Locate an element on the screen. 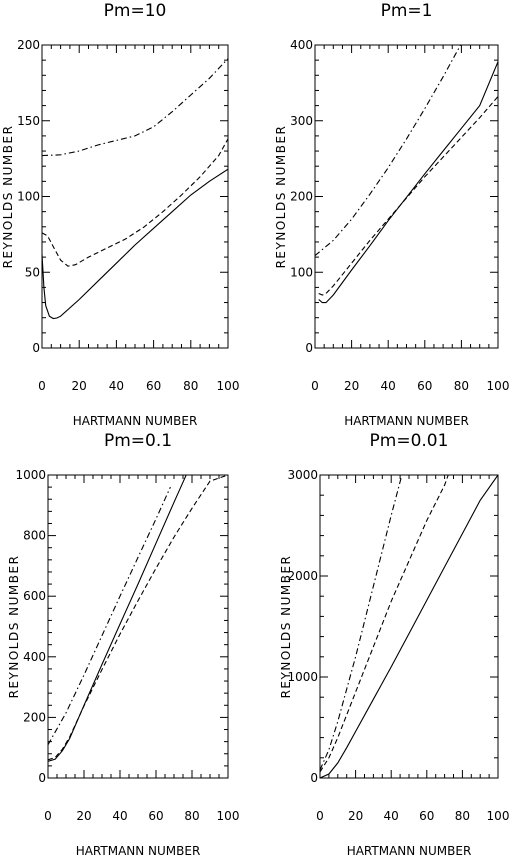 This screenshot has height=858, width=509. y-tick-label: 50 is located at coordinates (32, 272).